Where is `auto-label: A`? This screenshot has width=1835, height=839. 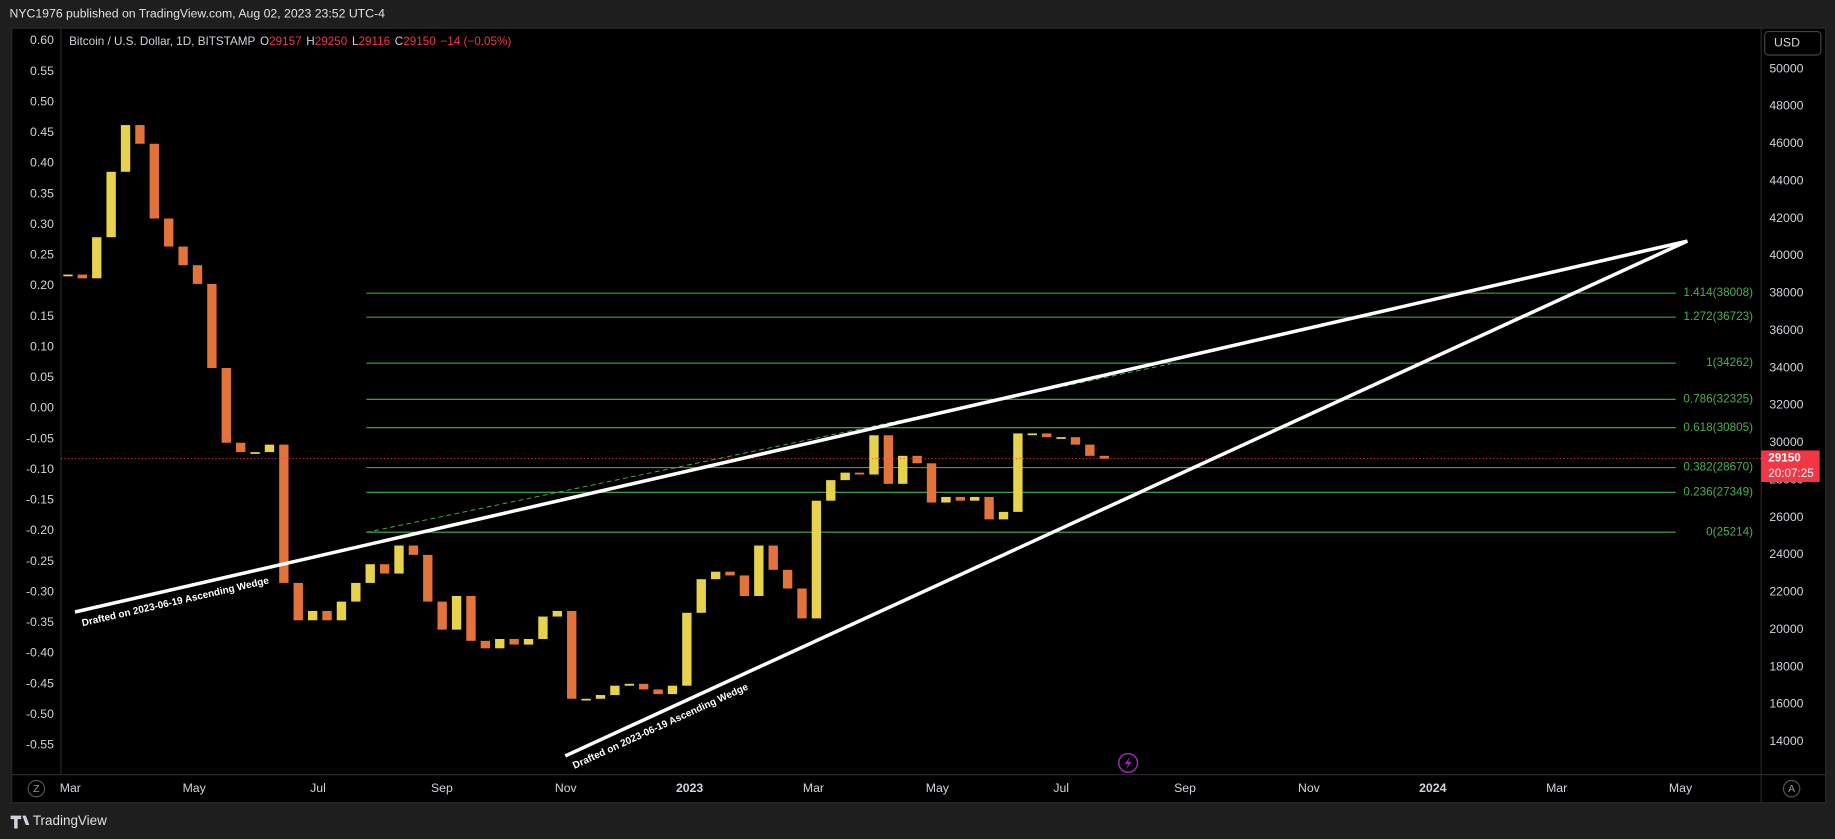
auto-label: A is located at coordinates (1791, 789).